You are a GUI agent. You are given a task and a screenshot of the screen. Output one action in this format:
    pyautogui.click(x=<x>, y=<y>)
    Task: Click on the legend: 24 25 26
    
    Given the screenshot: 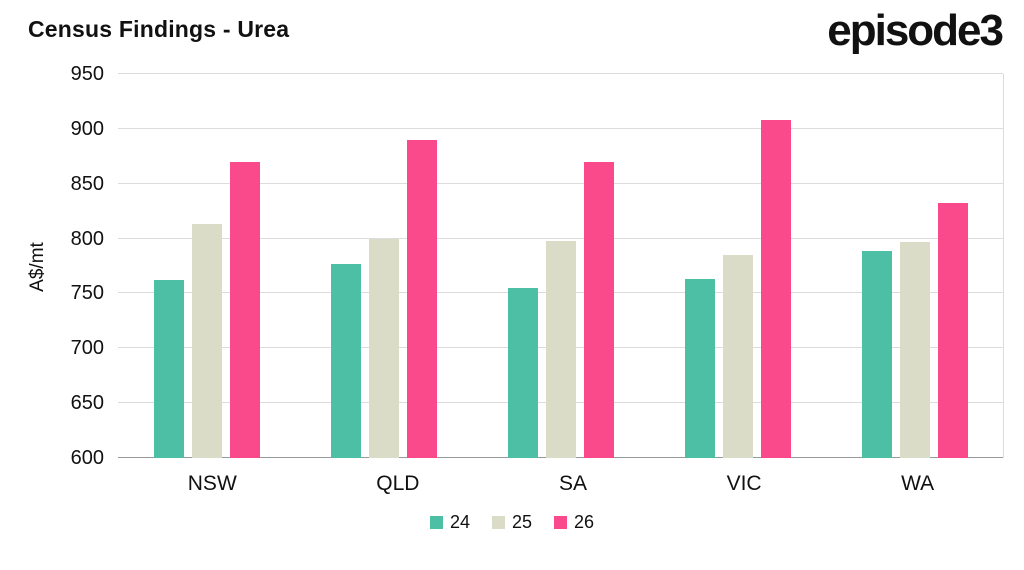 What is the action you would take?
    pyautogui.click(x=512, y=522)
    